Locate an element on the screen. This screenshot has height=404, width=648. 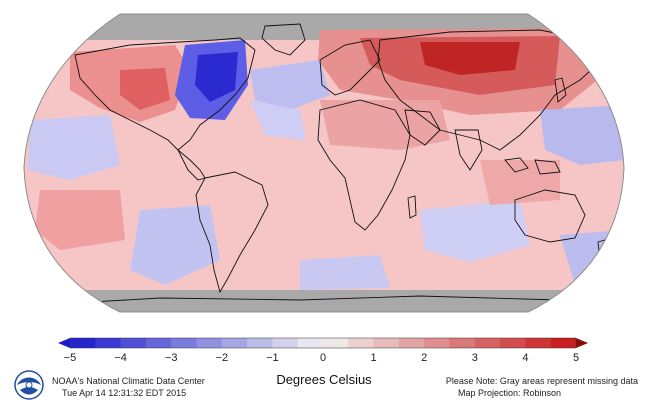
projection-label: Map Projection: Robinson is located at coordinates (510, 393).